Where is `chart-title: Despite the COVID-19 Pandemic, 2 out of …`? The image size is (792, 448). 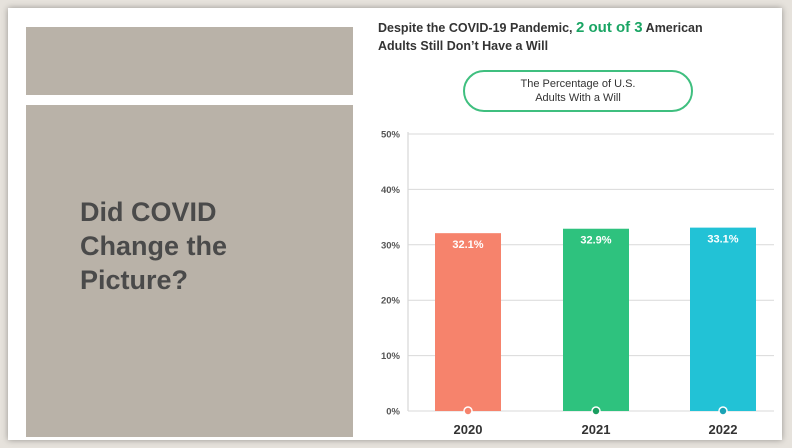
chart-title: Despite the COVID-19 Pandemic, 2 out of … is located at coordinates (578, 37).